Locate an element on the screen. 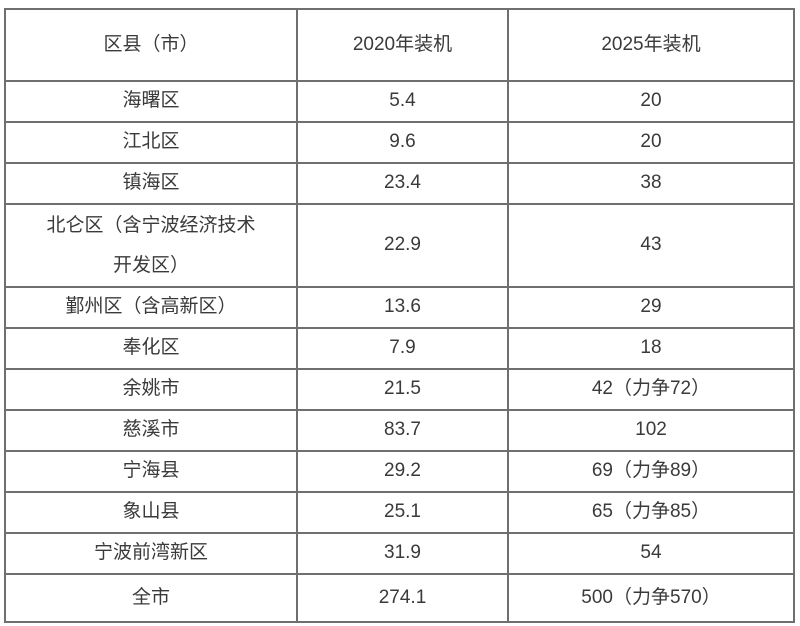  table-row: 镇海区 23.4 38 is located at coordinates (399, 183).